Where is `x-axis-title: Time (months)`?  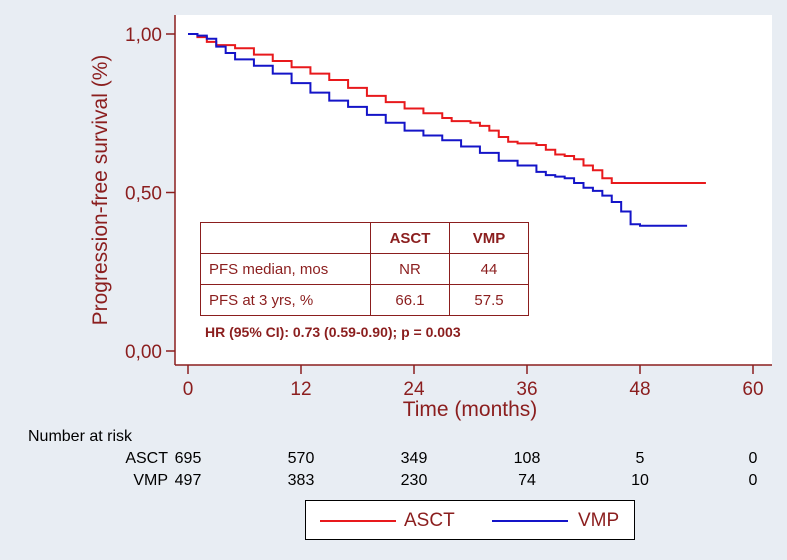 x-axis-title: Time (months) is located at coordinates (470, 409).